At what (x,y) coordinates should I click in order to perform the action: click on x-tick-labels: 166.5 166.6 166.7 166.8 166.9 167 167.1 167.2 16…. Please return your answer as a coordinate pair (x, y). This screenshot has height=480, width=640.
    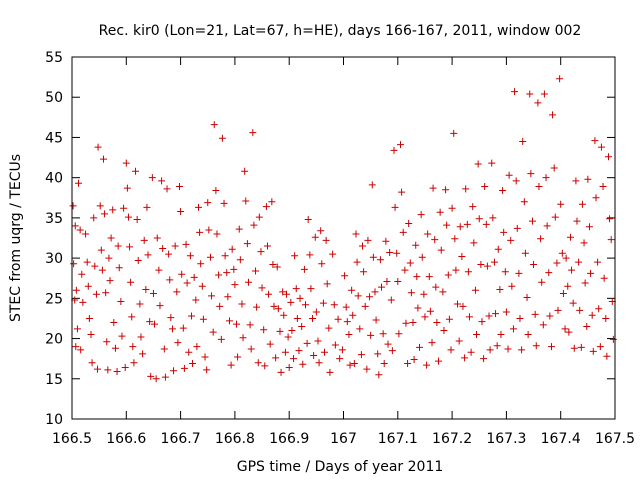
    Looking at the image, I should click on (343, 439).